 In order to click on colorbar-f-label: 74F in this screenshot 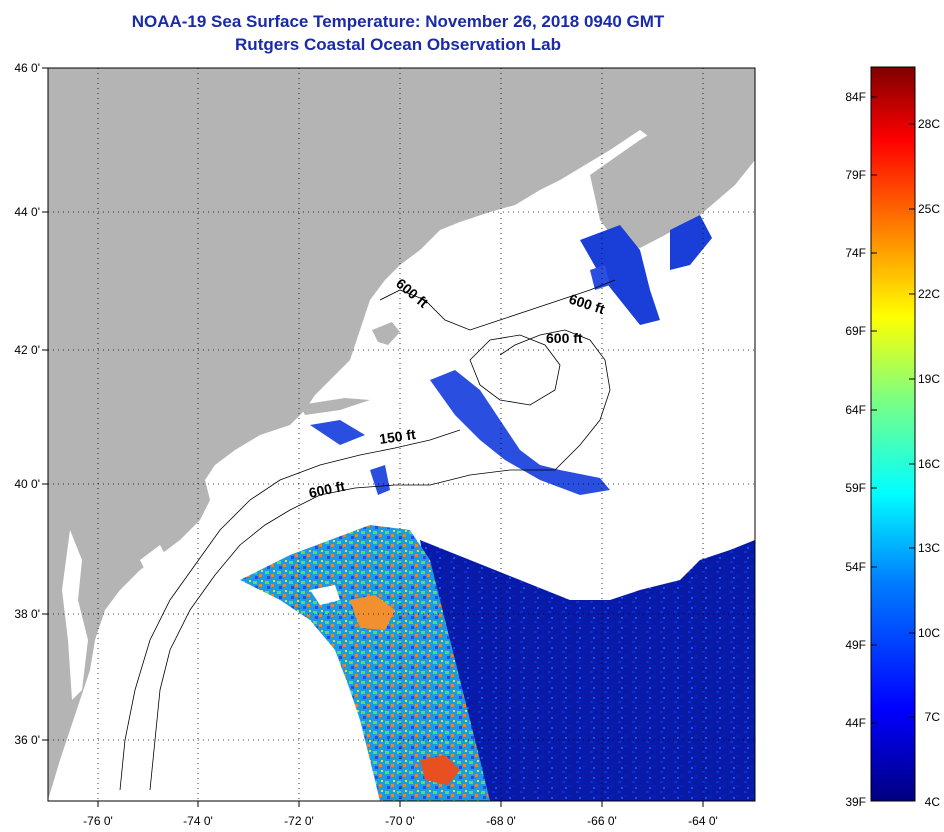, I will do `click(855, 253)`.